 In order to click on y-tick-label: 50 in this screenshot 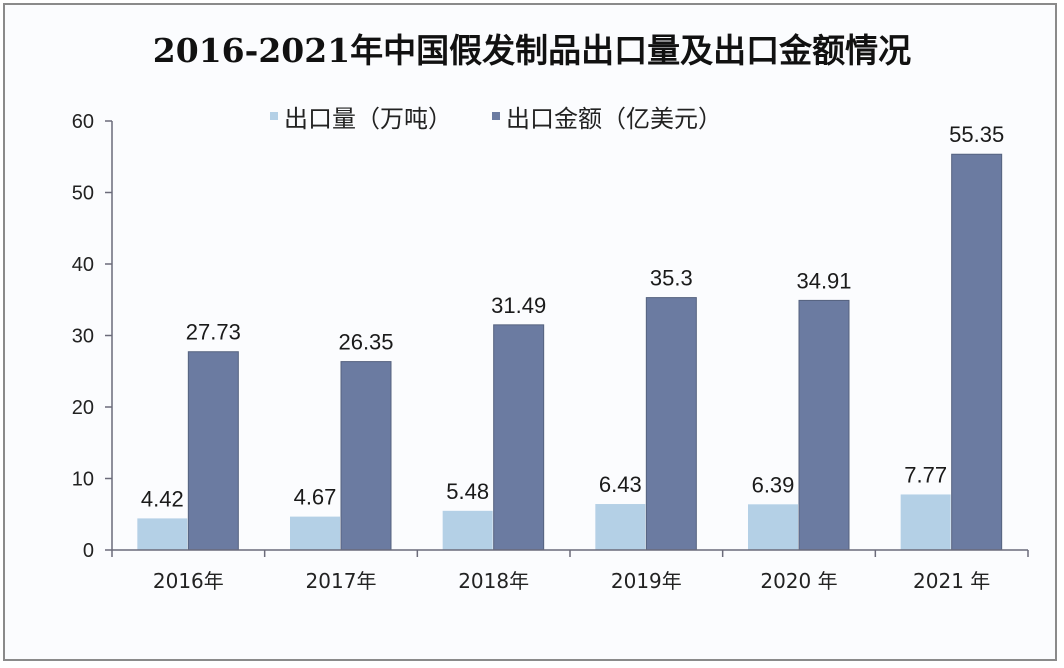, I will do `click(83, 194)`.